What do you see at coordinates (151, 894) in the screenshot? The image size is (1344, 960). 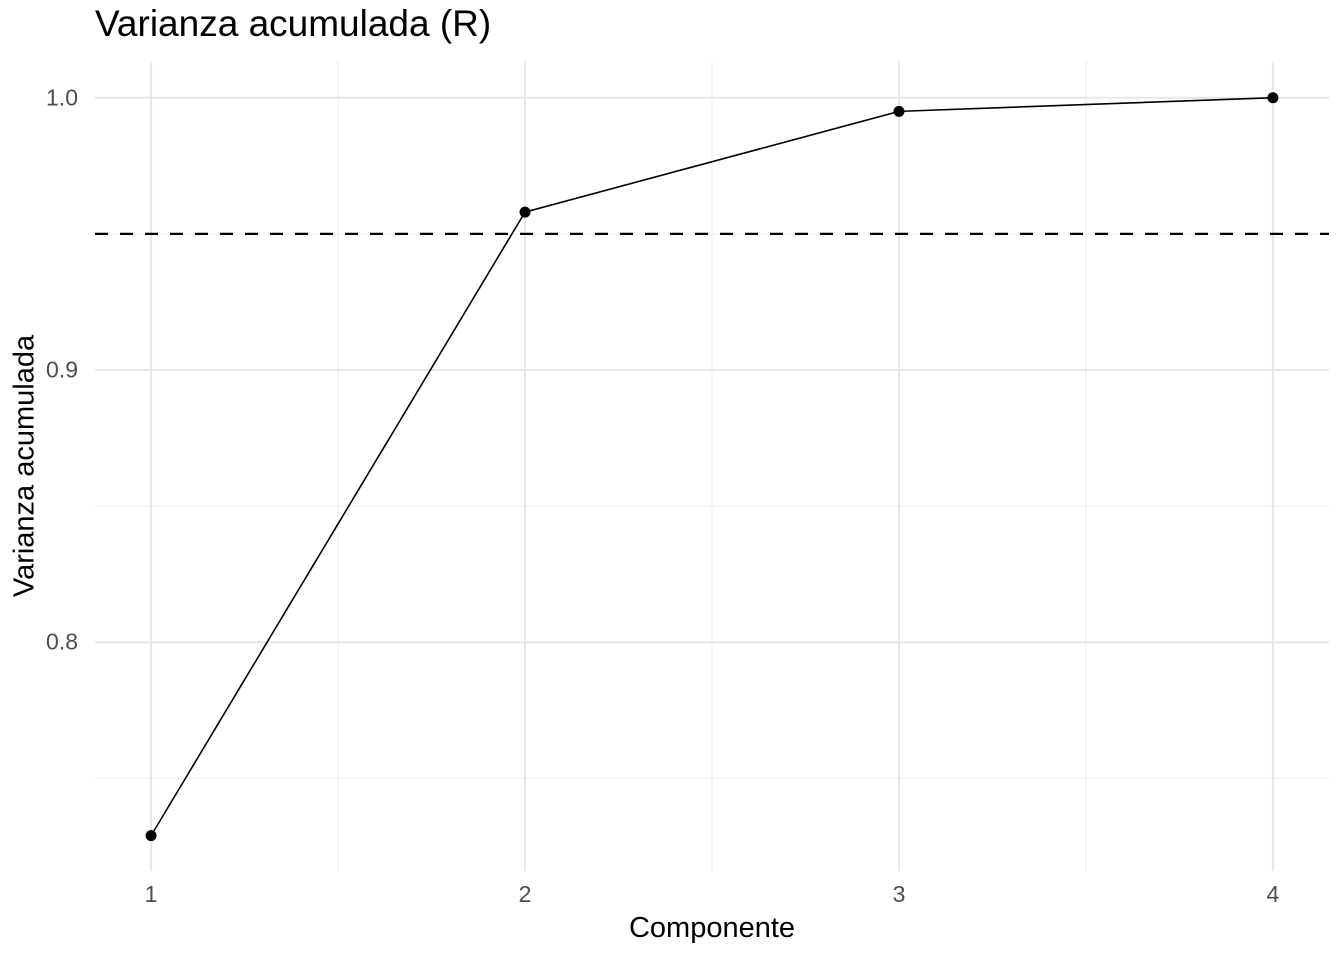 I see `x-tick-label: 1` at bounding box center [151, 894].